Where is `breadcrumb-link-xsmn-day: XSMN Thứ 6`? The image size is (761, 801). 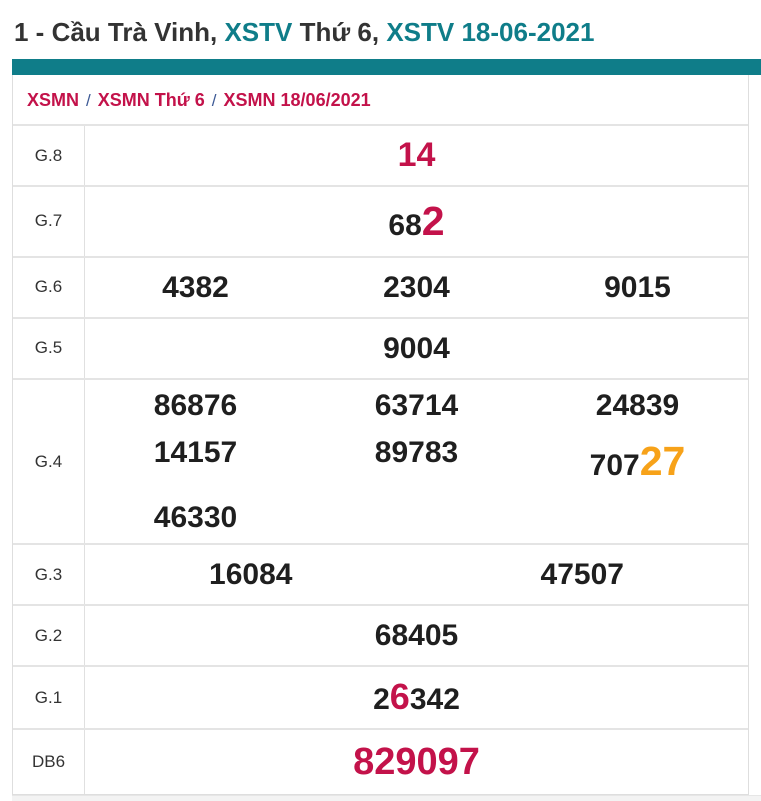
breadcrumb-link-xsmn-day: XSMN Thứ 6 is located at coordinates (151, 100).